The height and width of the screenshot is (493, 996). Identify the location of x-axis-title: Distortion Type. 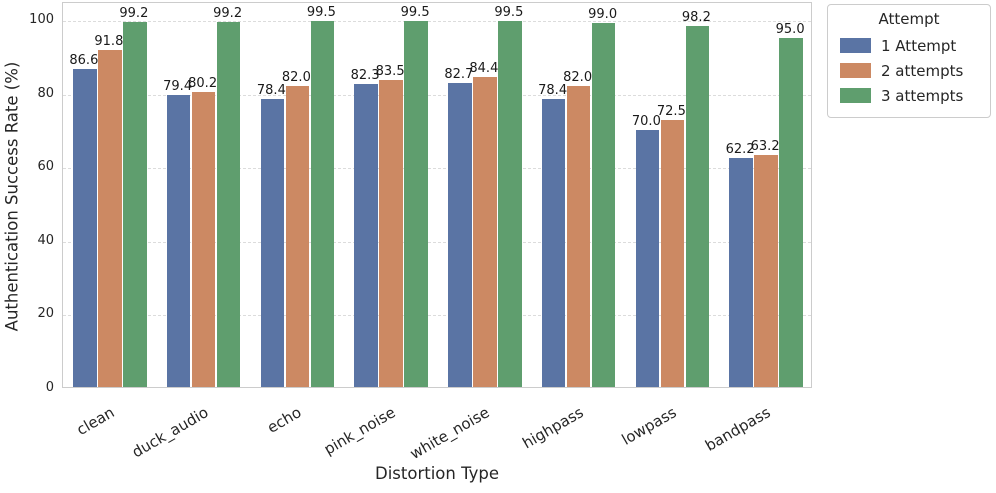
(437, 473).